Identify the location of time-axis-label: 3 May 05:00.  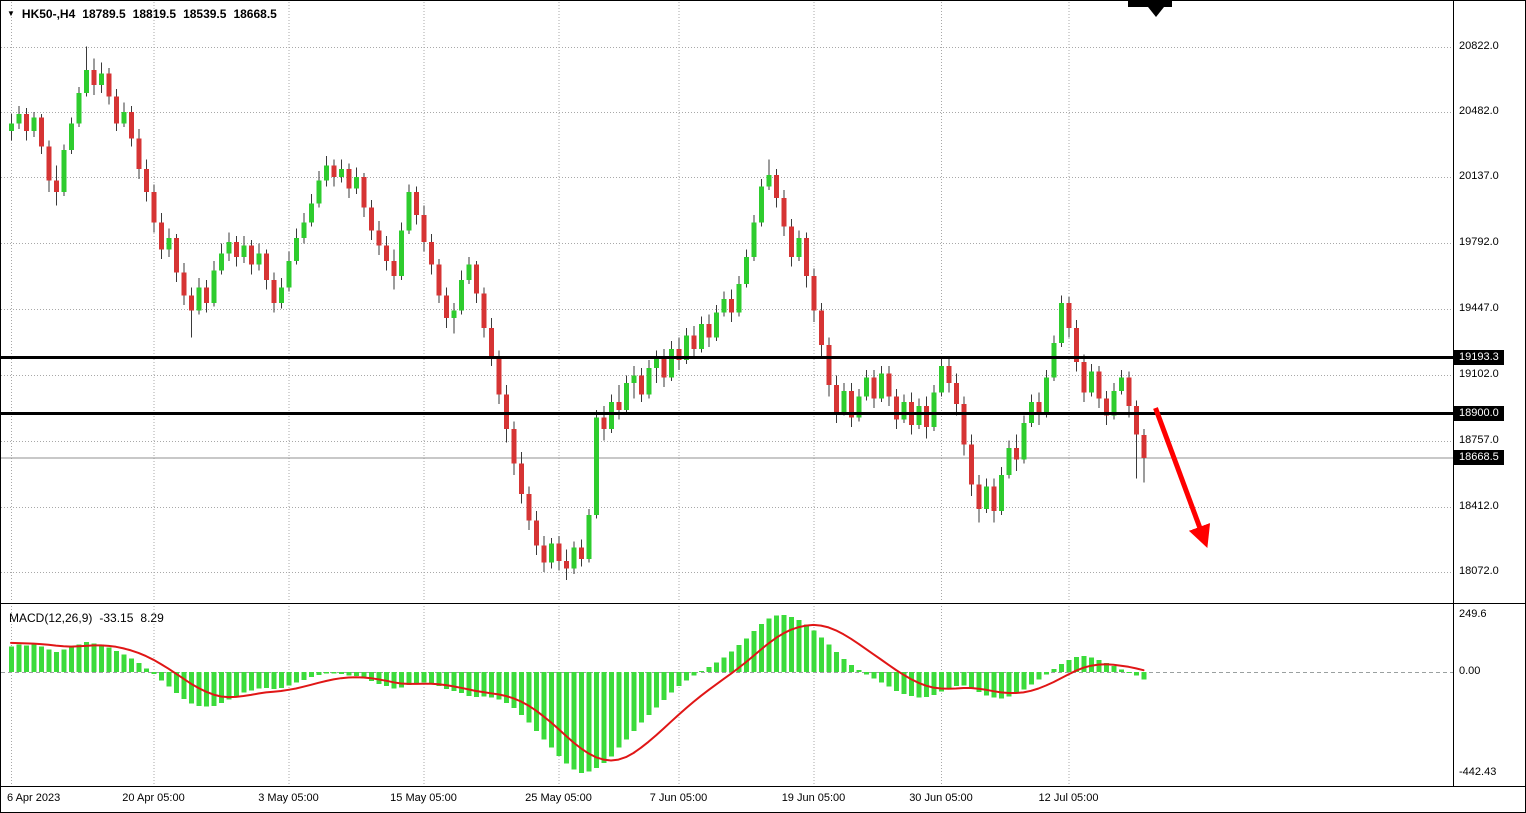
(288, 798).